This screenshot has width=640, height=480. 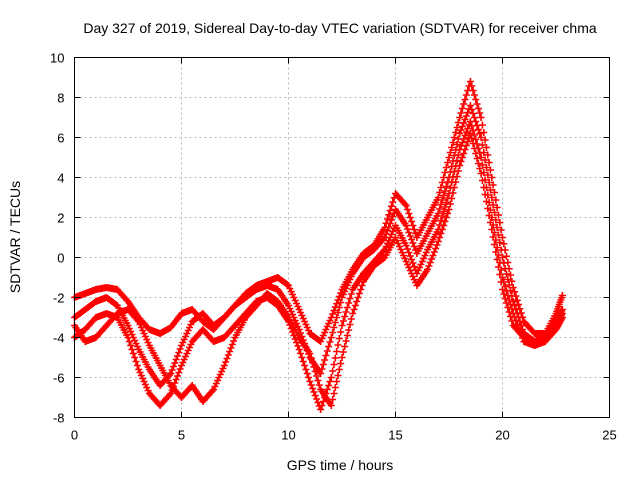 I want to click on x-tick-label: 15, so click(x=395, y=435).